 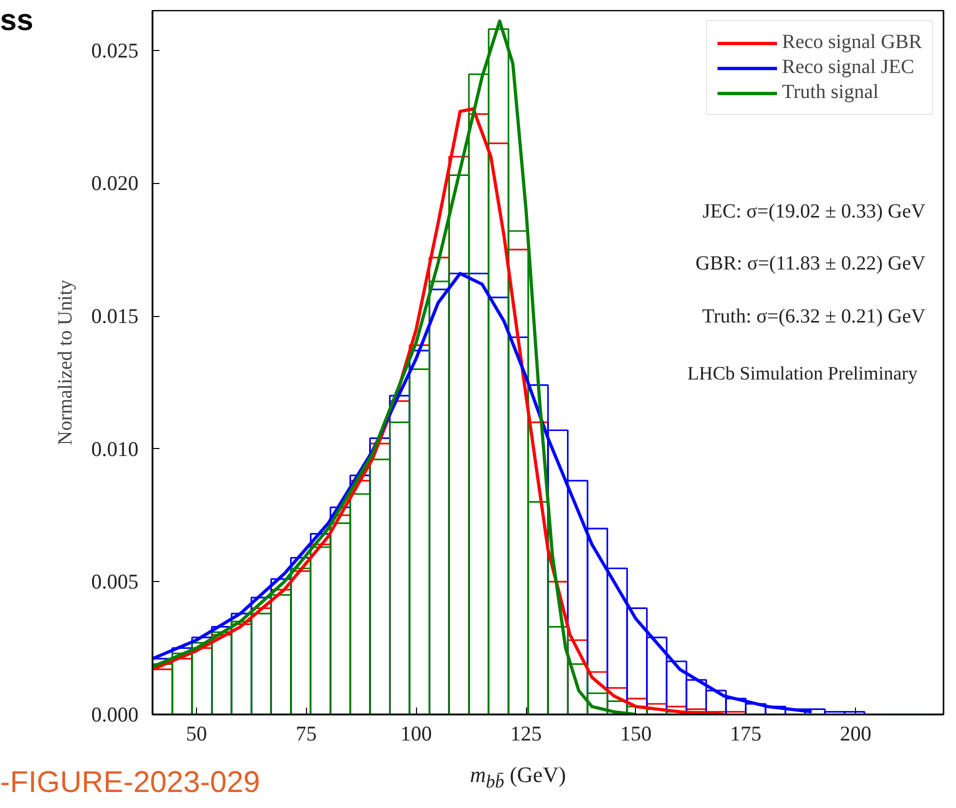 What do you see at coordinates (814, 317) in the screenshot?
I see `annotation: Truth: σ=(6.32 ± 0.21) GeV` at bounding box center [814, 317].